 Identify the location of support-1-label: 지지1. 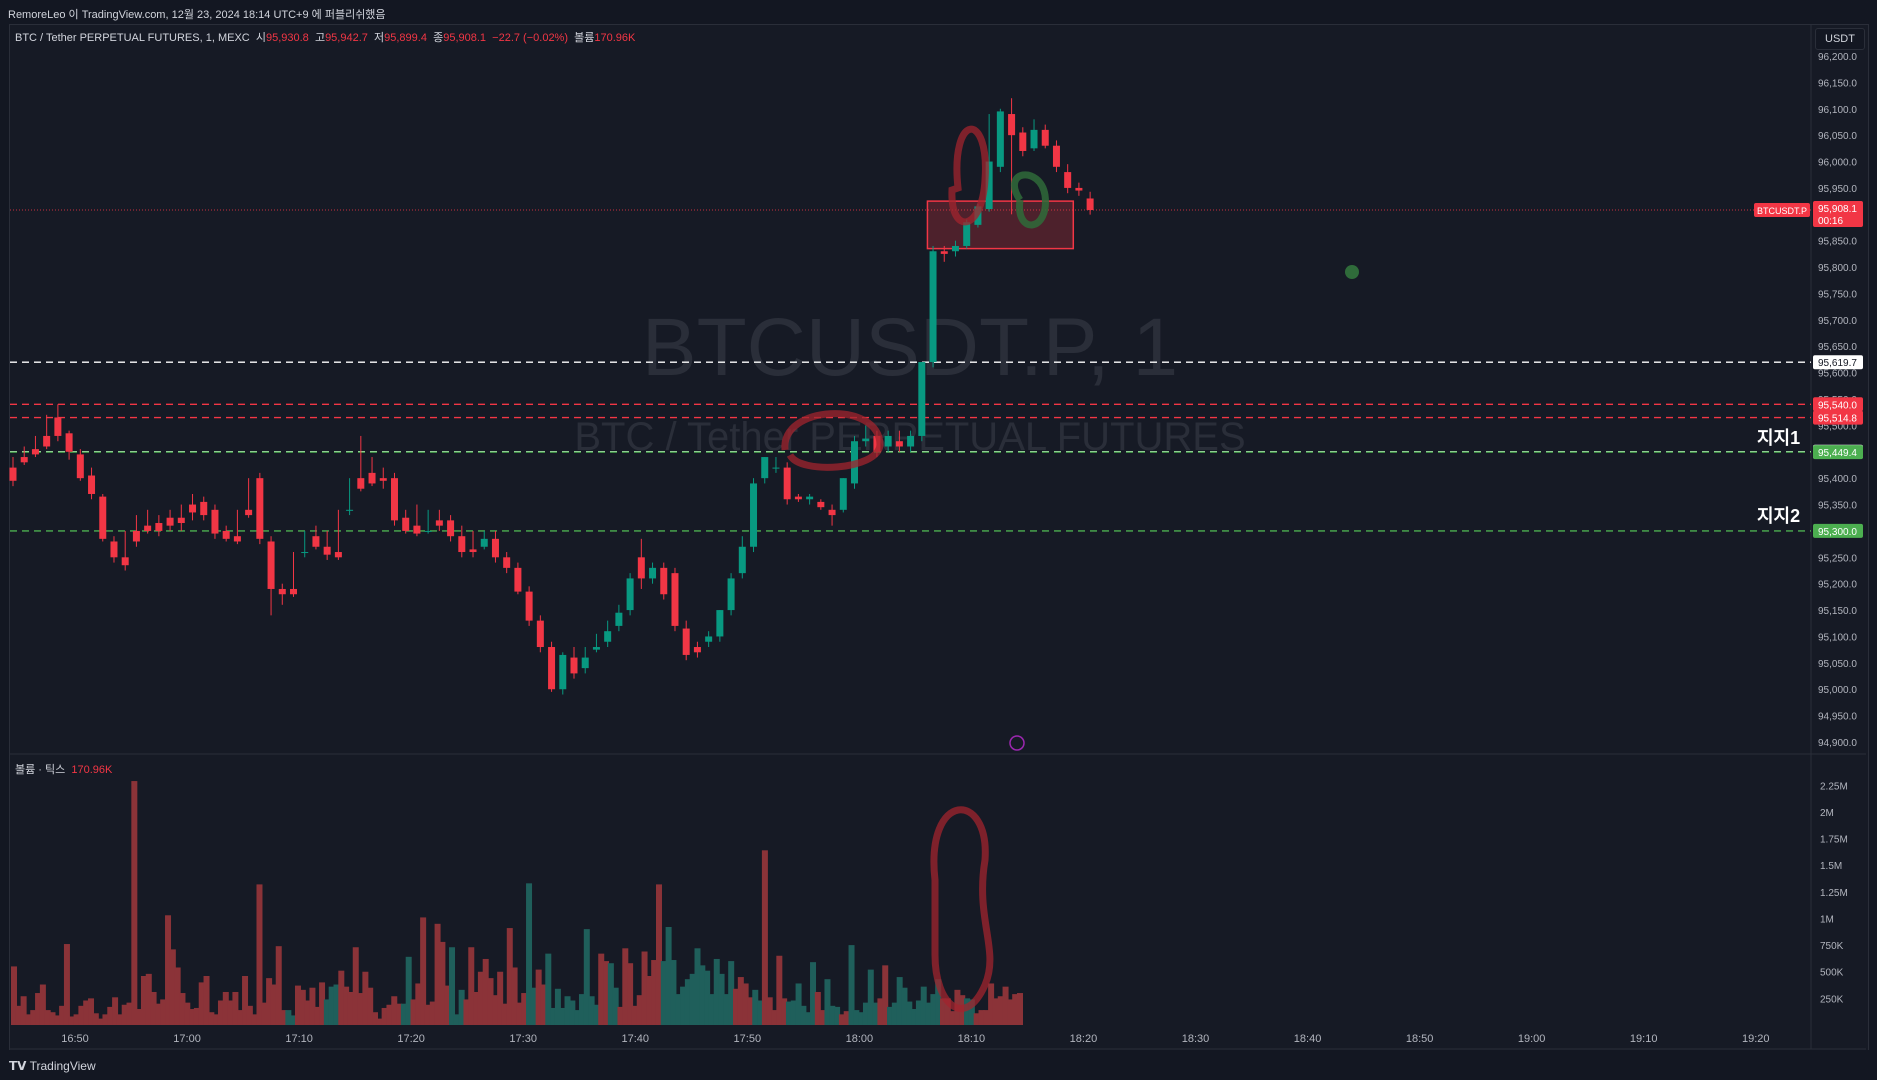
(1779, 438).